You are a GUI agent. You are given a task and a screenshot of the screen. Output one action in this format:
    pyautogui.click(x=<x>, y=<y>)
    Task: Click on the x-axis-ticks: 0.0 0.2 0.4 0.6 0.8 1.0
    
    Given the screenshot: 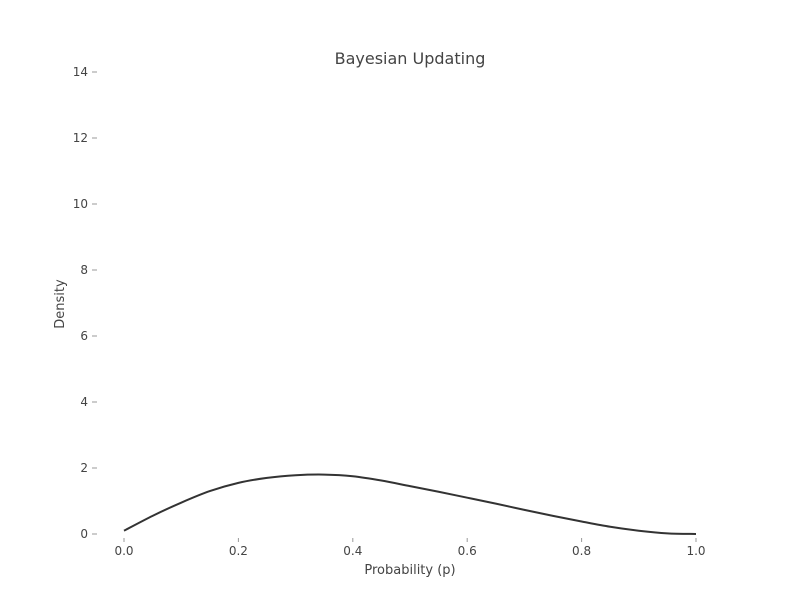 What is the action you would take?
    pyautogui.click(x=410, y=548)
    